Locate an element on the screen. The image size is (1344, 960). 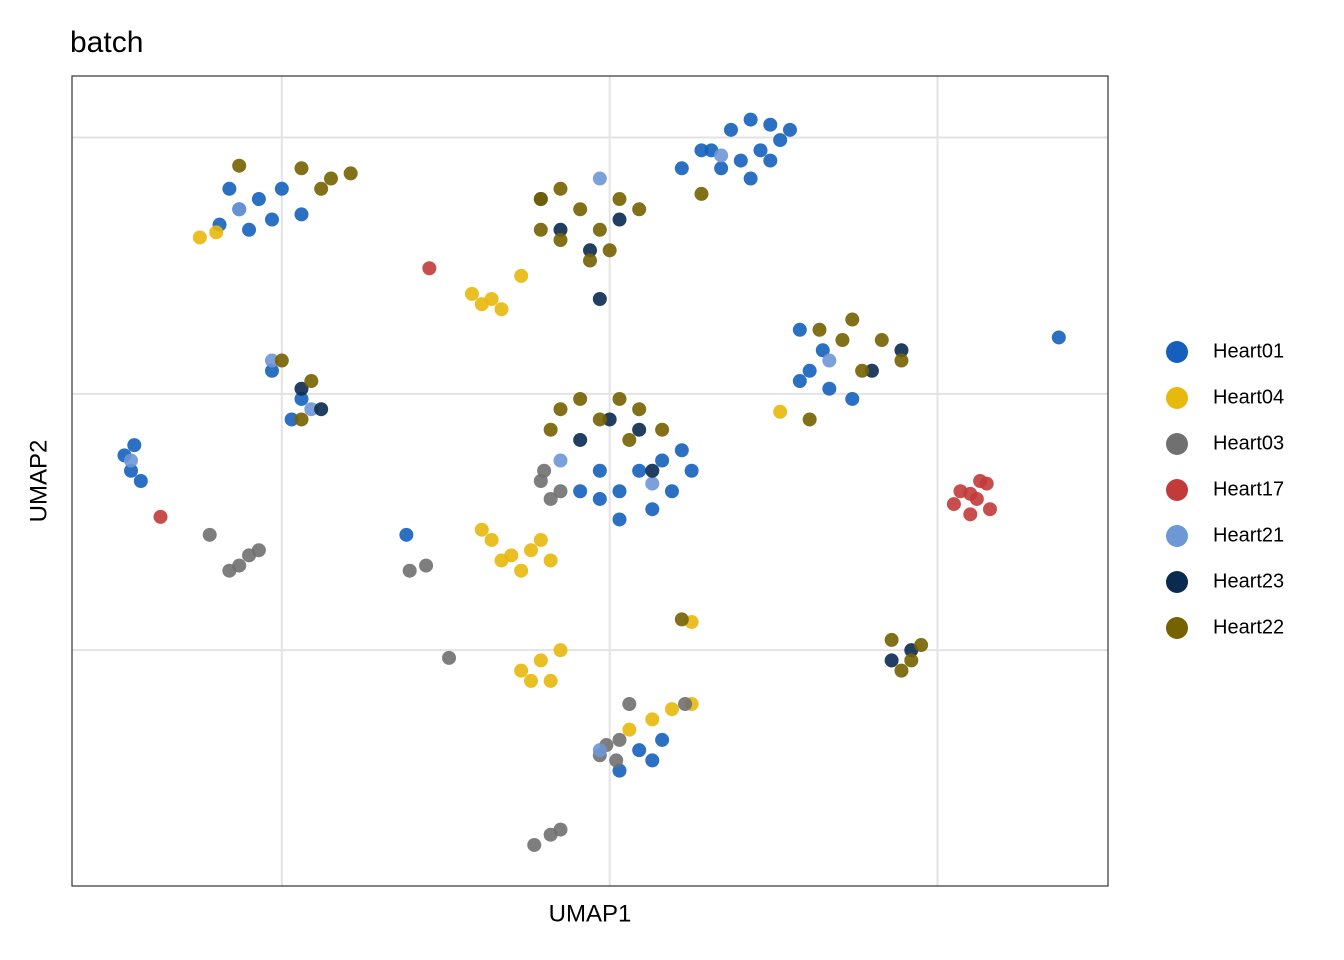
legend-label: Heart23 is located at coordinates (1248, 581).